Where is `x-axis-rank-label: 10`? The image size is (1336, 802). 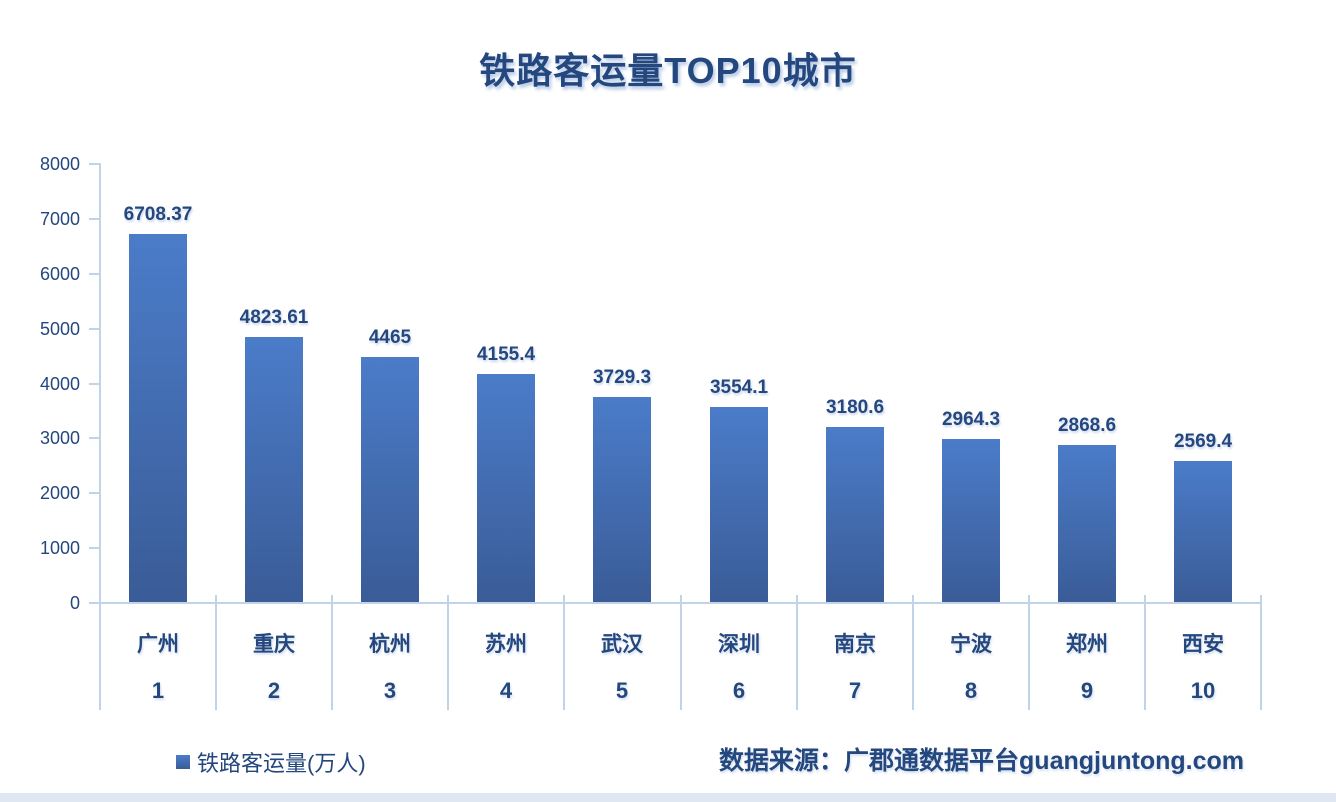 x-axis-rank-label: 10 is located at coordinates (1203, 690).